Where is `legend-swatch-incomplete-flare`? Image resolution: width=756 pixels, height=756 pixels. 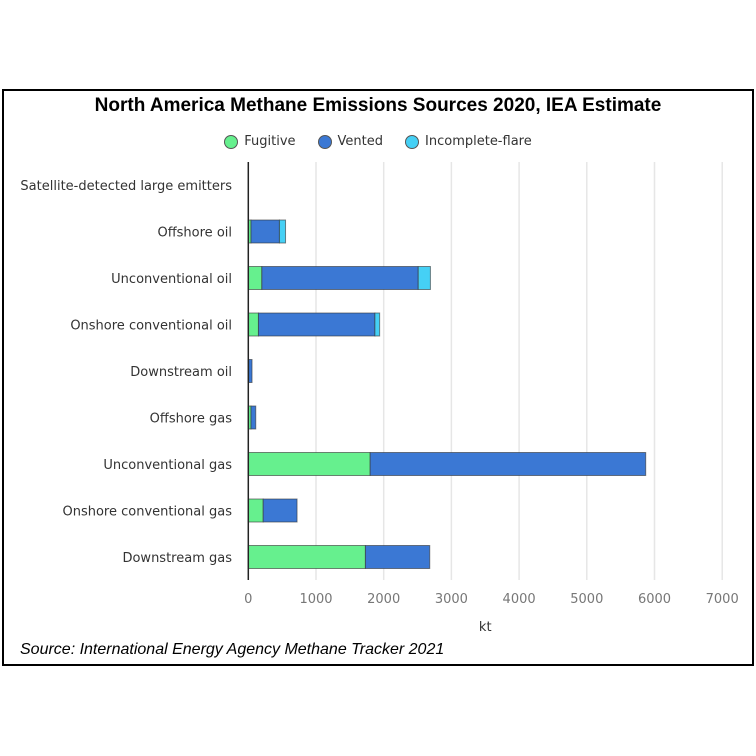 legend-swatch-incomplete-flare is located at coordinates (412, 141).